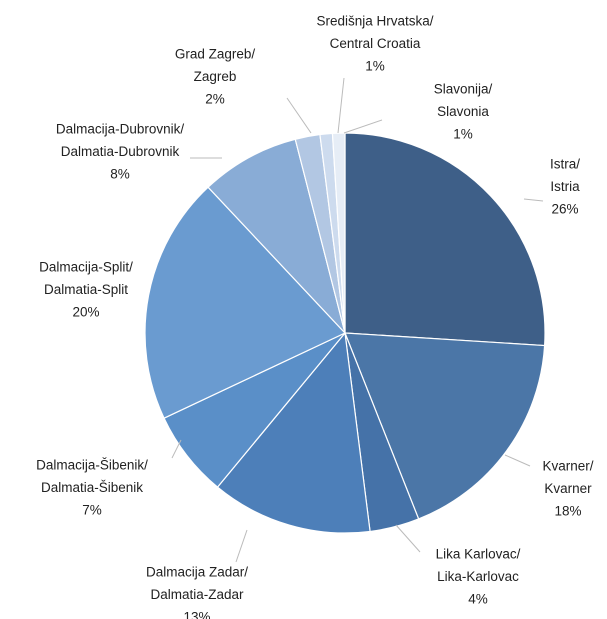 The height and width of the screenshot is (619, 607). Describe the element at coordinates (215, 76) in the screenshot. I see `slice-label: Zagreb` at that location.